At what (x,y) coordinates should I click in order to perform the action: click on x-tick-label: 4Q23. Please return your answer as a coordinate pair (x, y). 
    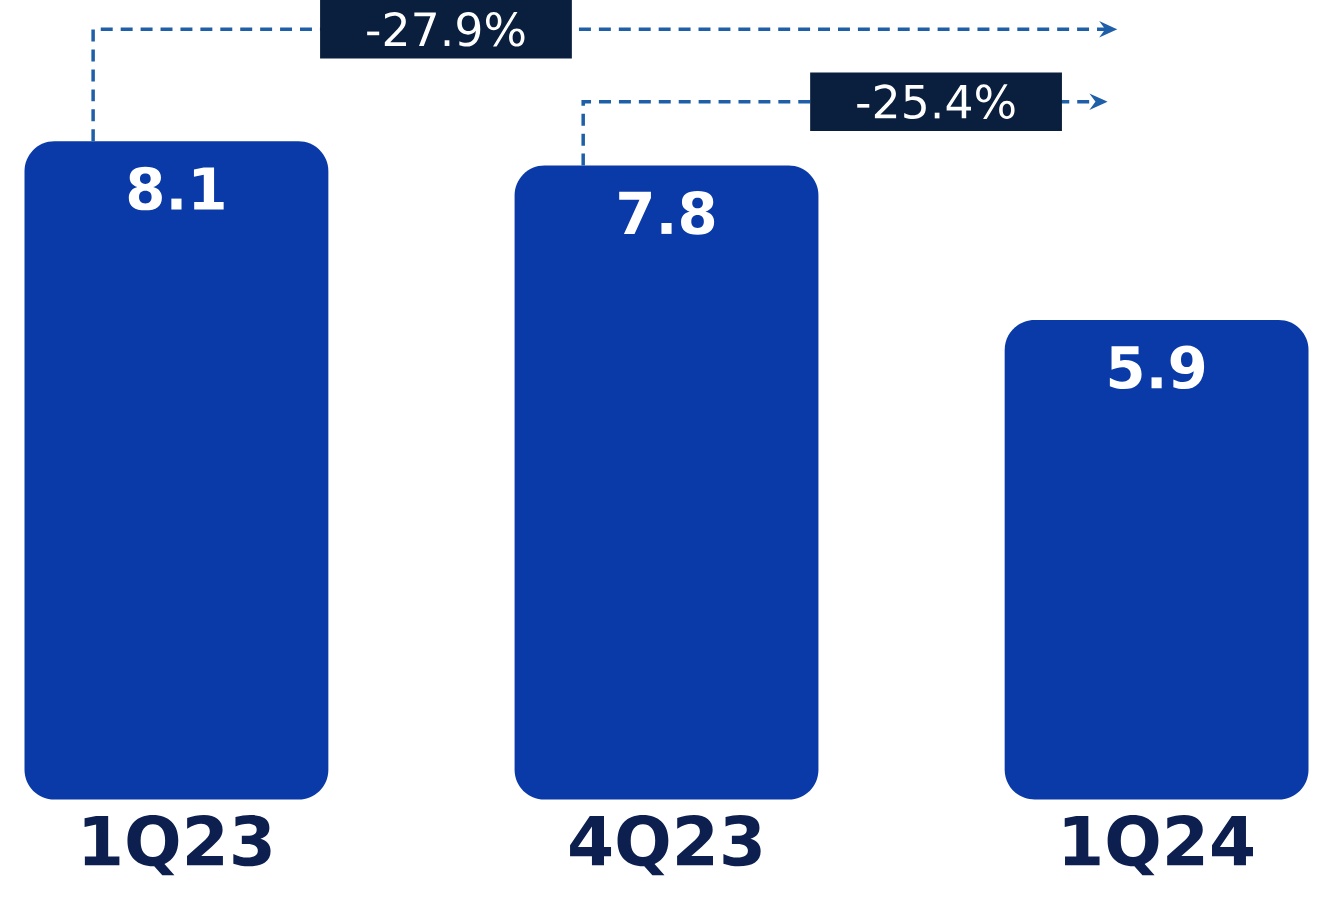
    Looking at the image, I should click on (665, 845).